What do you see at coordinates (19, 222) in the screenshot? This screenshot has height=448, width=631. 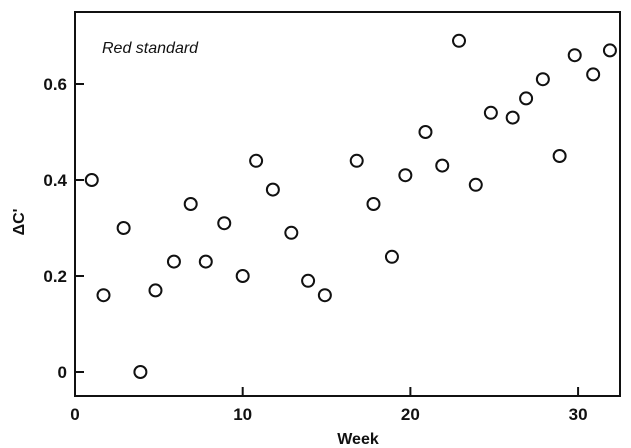 I see `y-axis-label: ΔC'` at bounding box center [19, 222].